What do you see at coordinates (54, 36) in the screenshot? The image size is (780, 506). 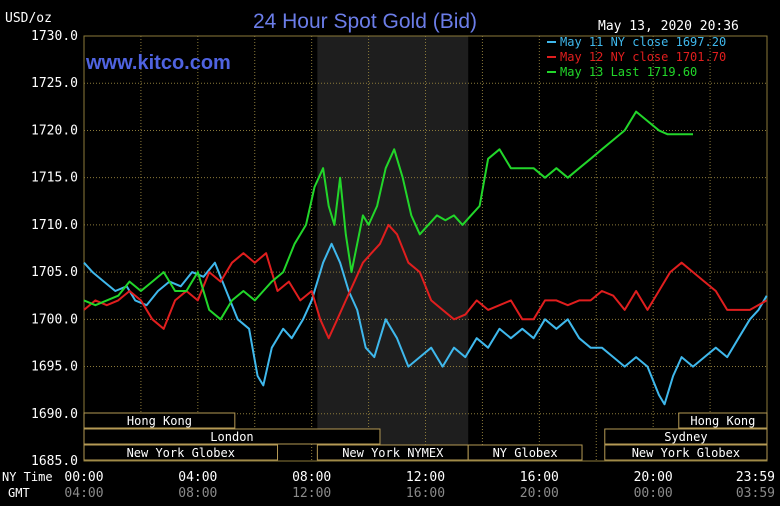 I see `y-tick-label: 1730.0` at bounding box center [54, 36].